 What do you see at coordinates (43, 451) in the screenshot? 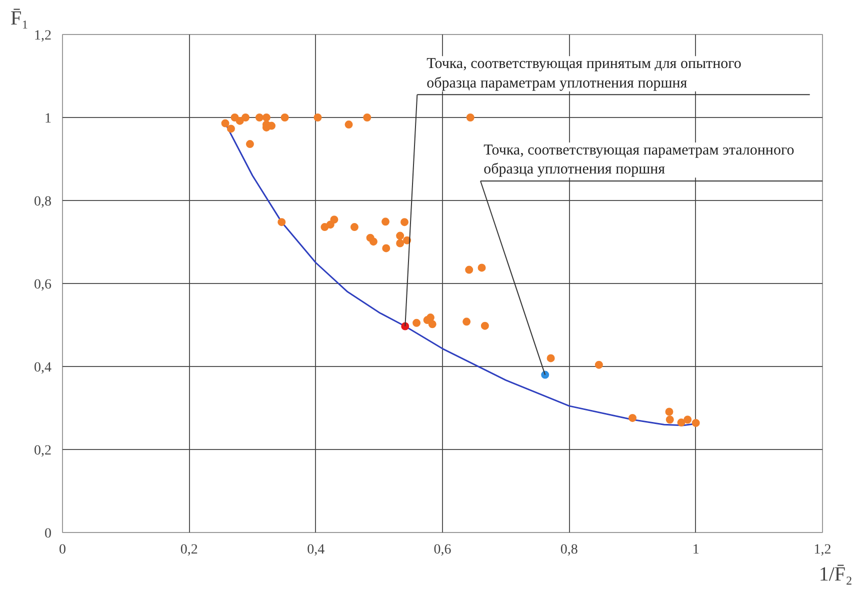
I see `y-tick-label: 0,2` at bounding box center [43, 451].